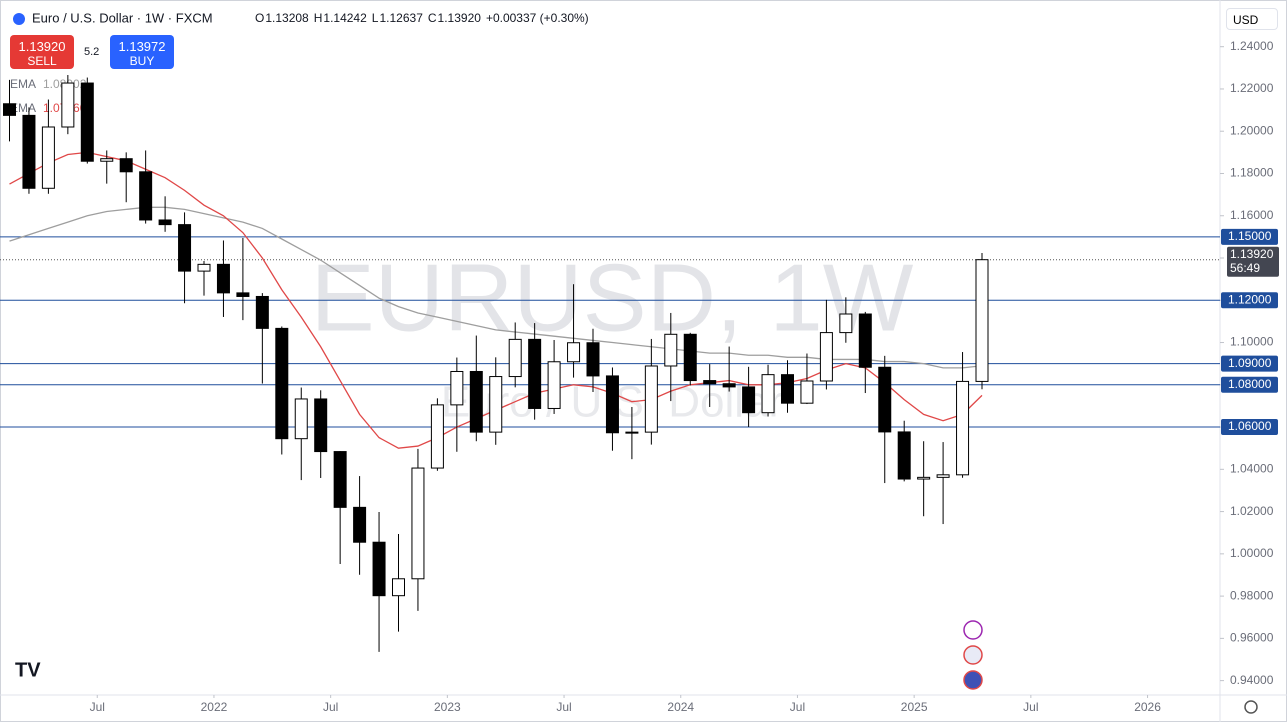 This screenshot has width=1287, height=722. I want to click on level-label: 1.09000, so click(1250, 363).